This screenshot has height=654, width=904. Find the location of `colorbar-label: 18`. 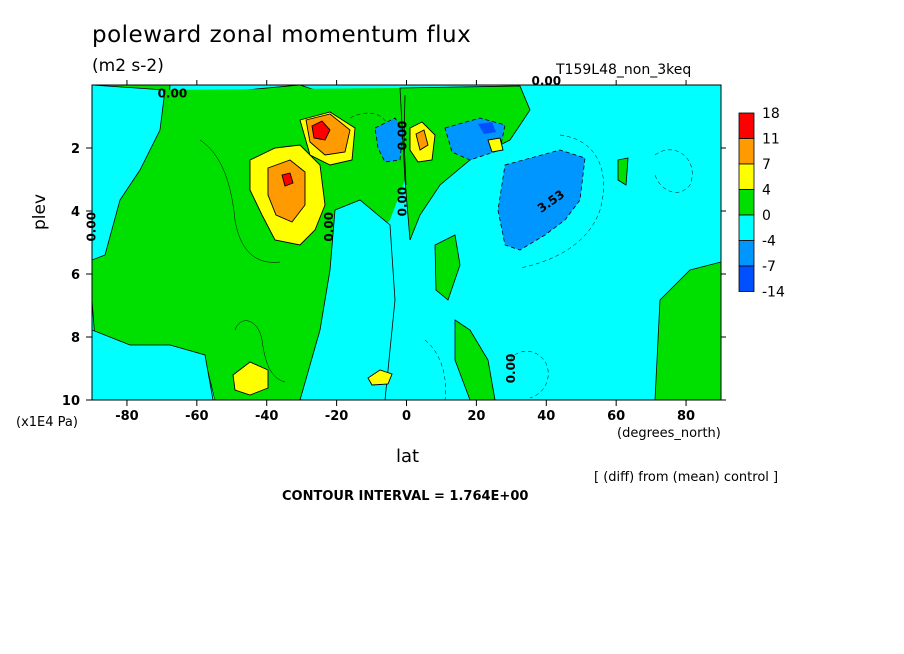

colorbar-label: 18 is located at coordinates (771, 114).